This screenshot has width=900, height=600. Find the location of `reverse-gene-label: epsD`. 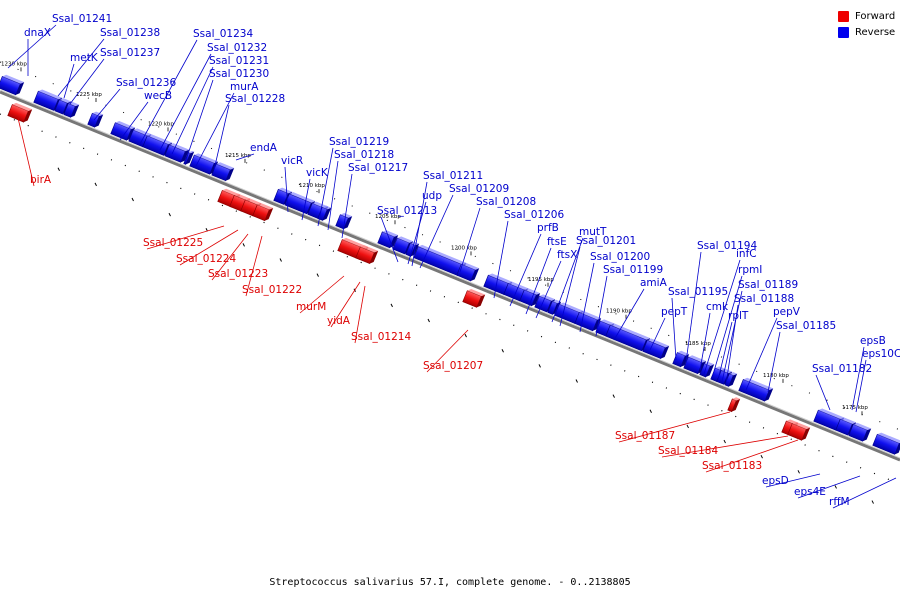

reverse-gene-label: epsD is located at coordinates (775, 481).